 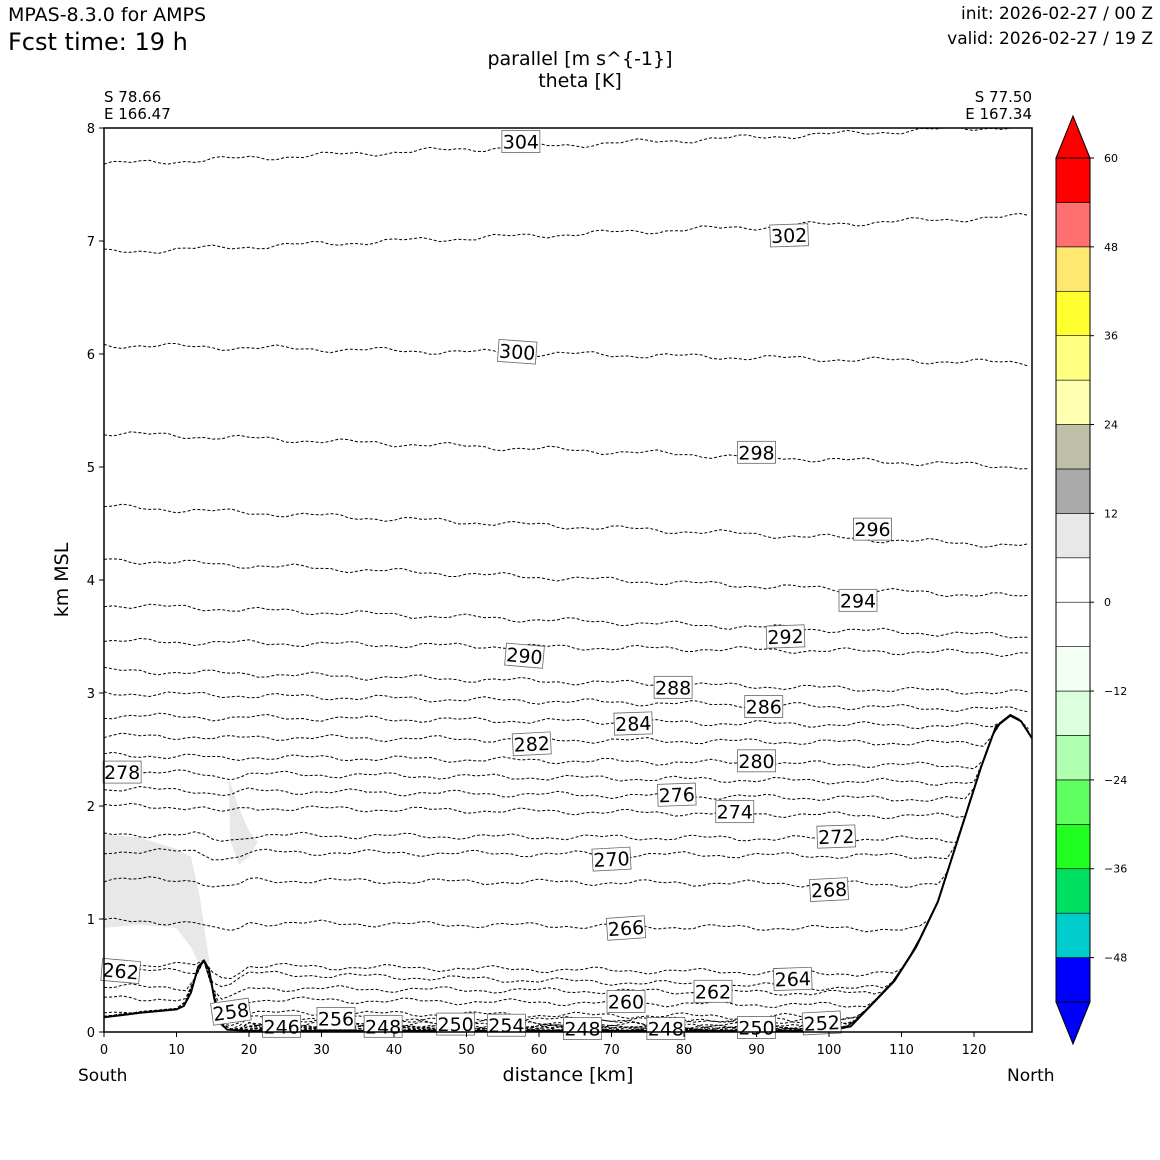 What do you see at coordinates (249, 1050) in the screenshot?
I see `x-tick-label: 20` at bounding box center [249, 1050].